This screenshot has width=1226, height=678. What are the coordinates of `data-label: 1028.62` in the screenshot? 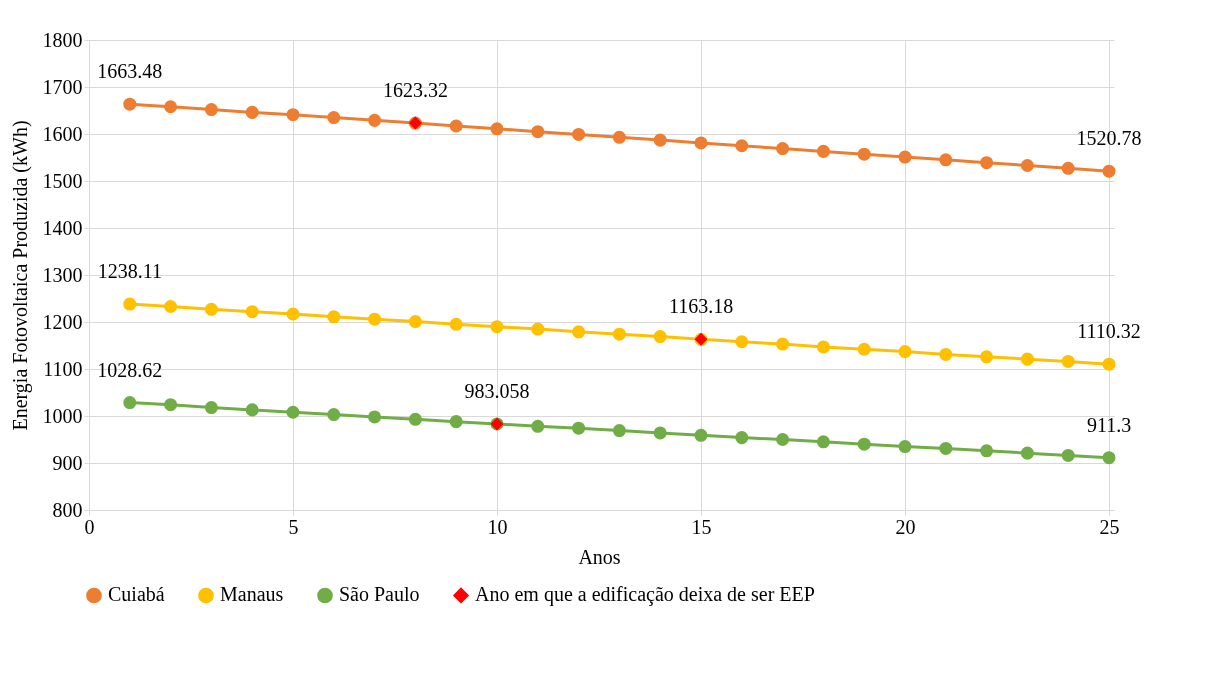 It's located at (130, 369).